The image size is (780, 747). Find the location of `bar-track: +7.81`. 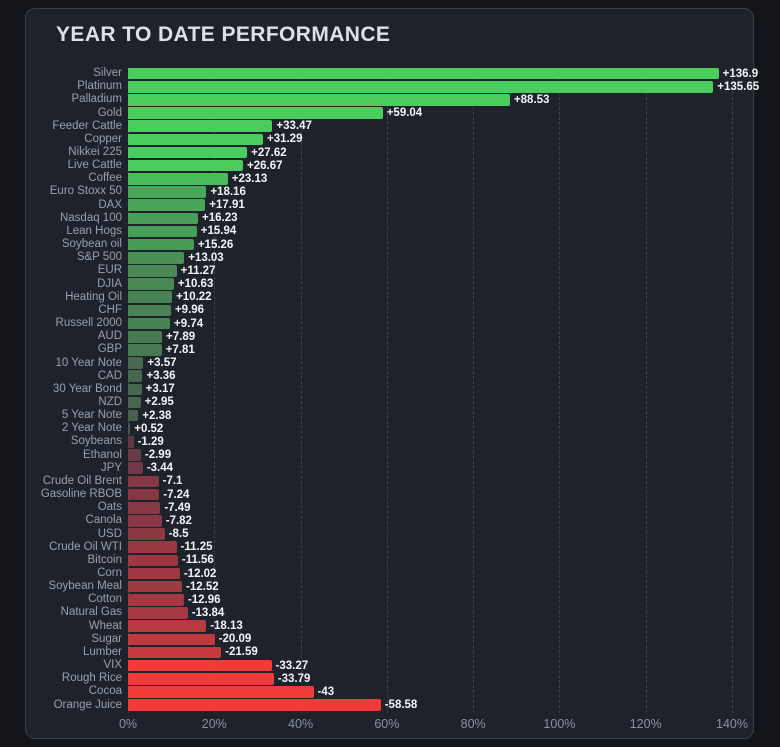

bar-track: +7.81 is located at coordinates (440, 350).